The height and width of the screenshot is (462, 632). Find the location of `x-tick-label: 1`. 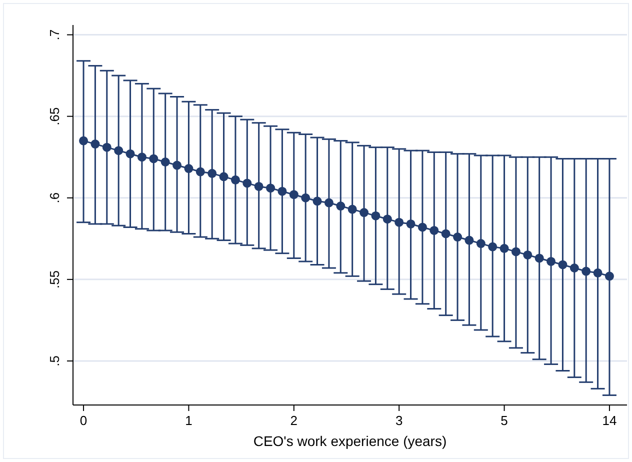

x-tick-label: 1 is located at coordinates (188, 420).